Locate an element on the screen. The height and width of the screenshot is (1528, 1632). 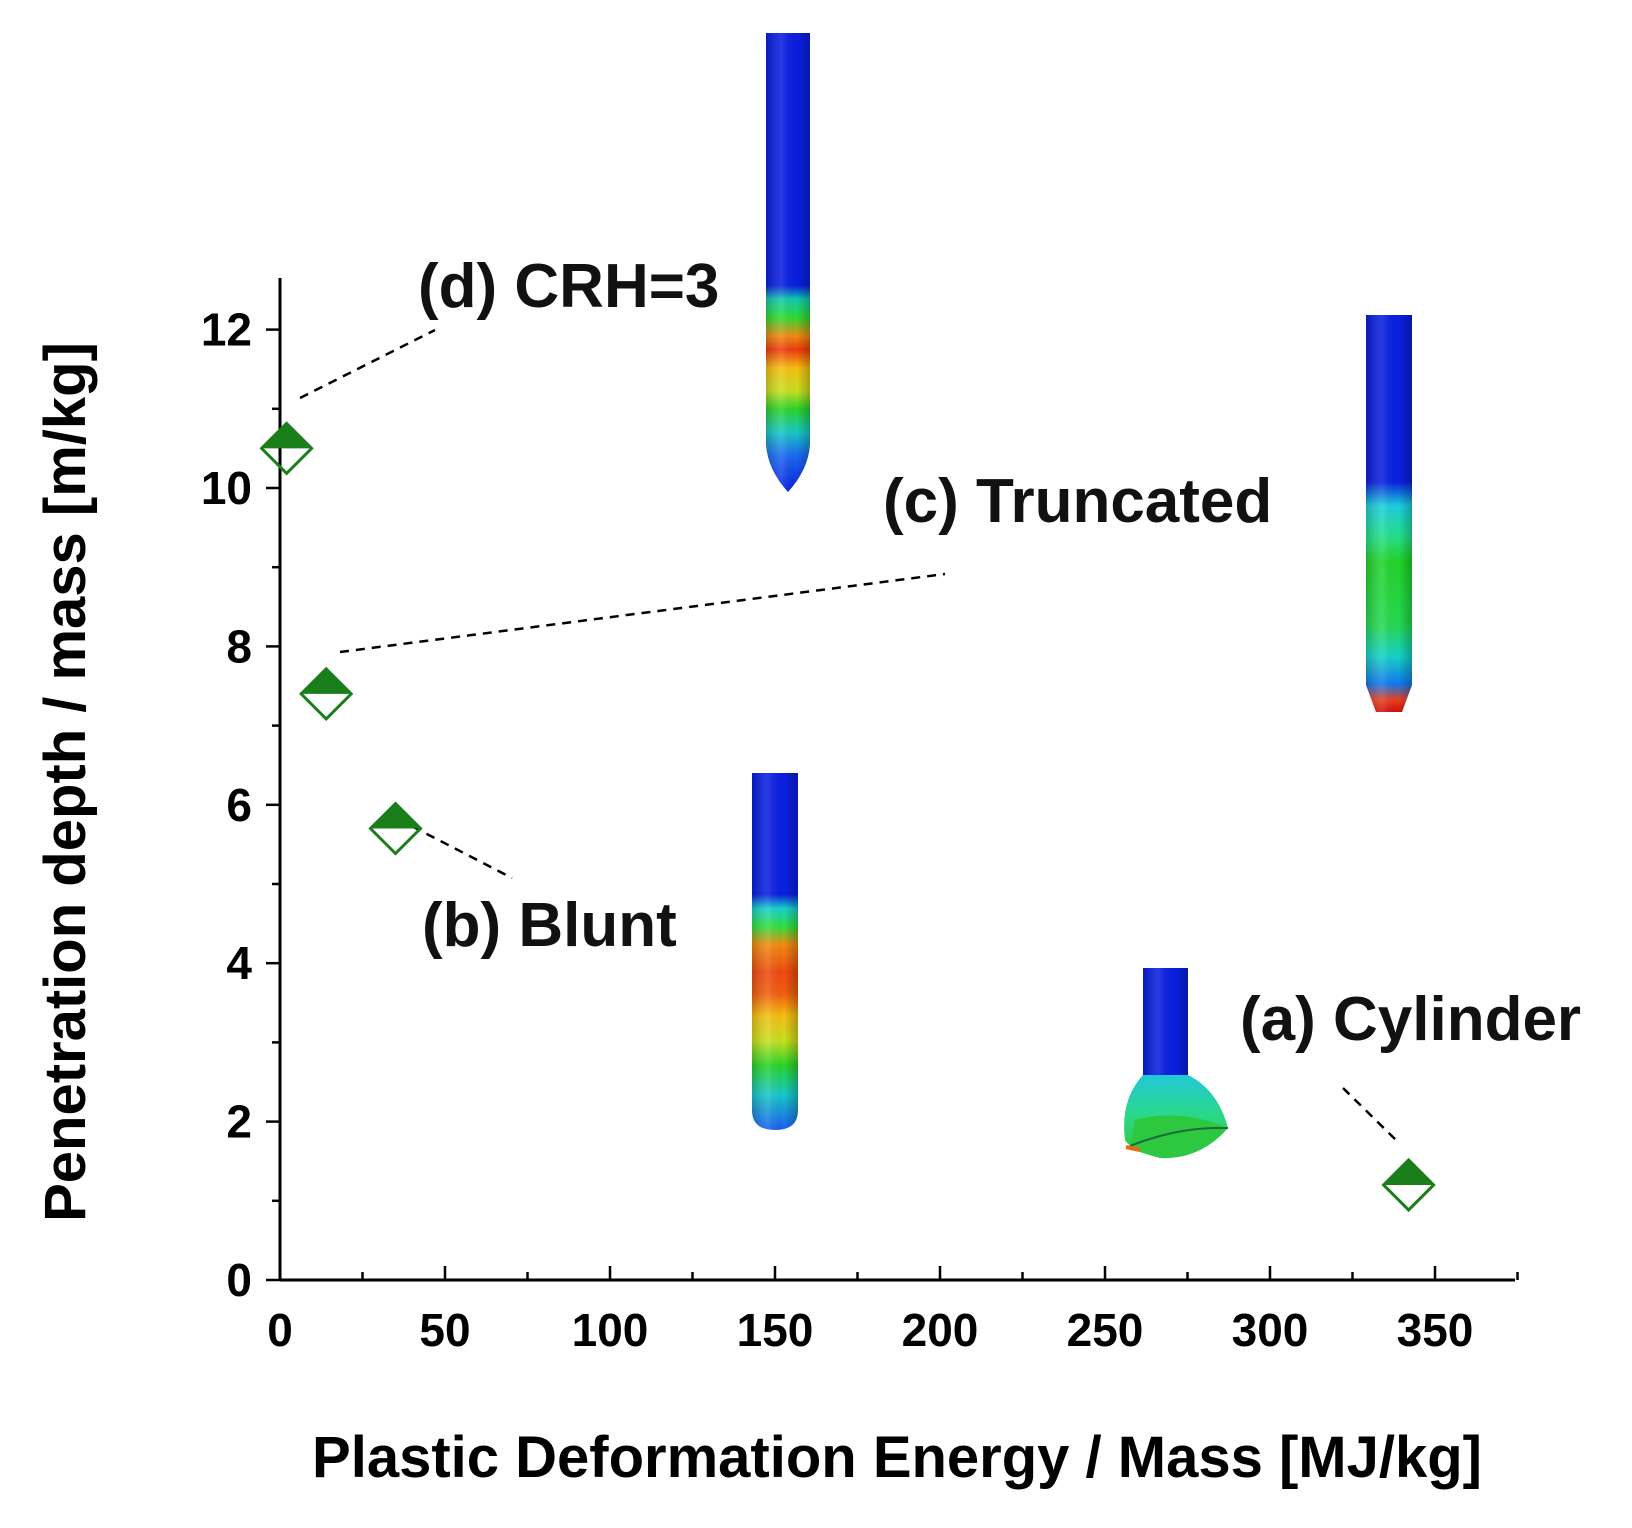
leader-blunt is located at coordinates (455, 848).